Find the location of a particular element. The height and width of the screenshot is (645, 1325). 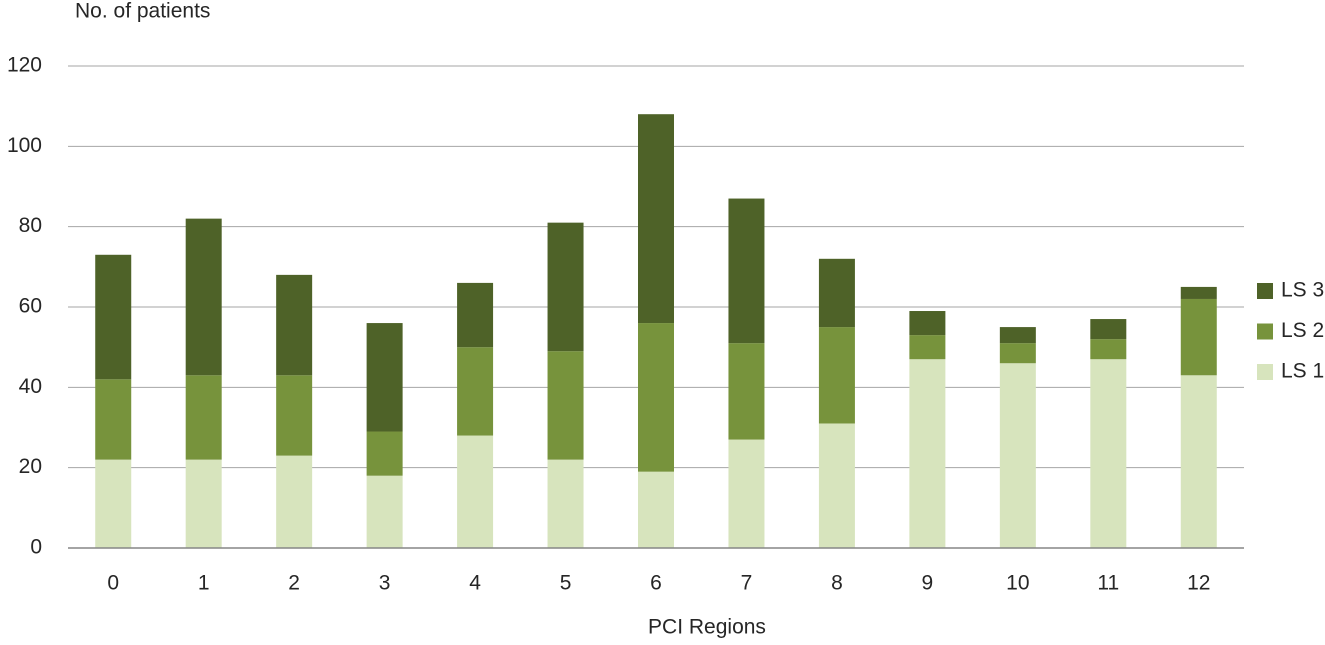

legend-label: LS 1 is located at coordinates (1302, 371).